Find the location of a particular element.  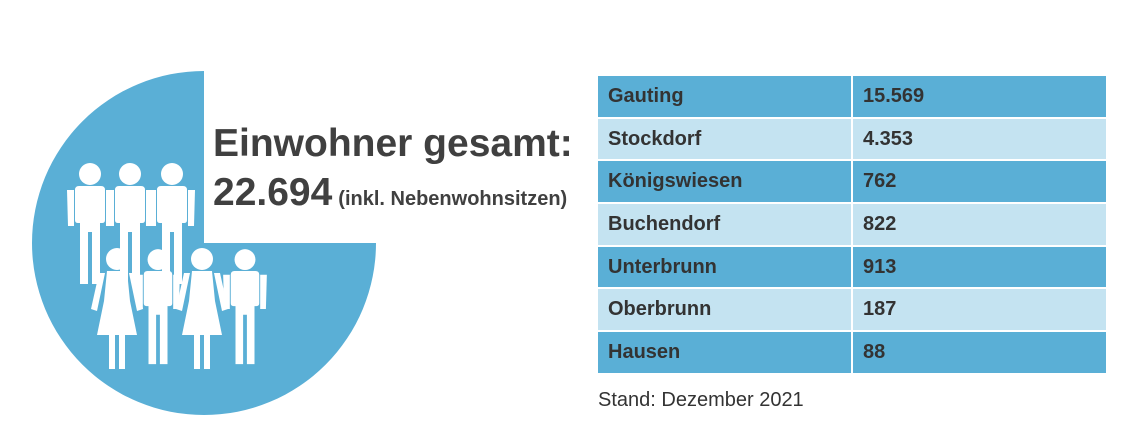

headline-title: Einwohner gesamt: is located at coordinates (393, 143).